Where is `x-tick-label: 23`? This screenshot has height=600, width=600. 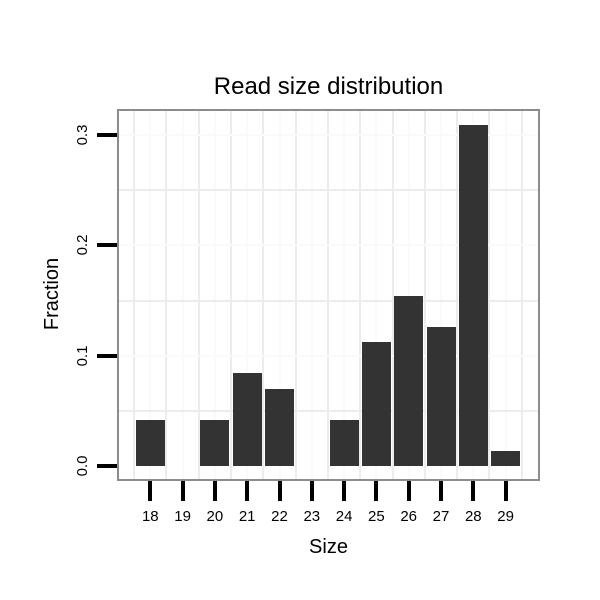 x-tick-label: 23 is located at coordinates (312, 516).